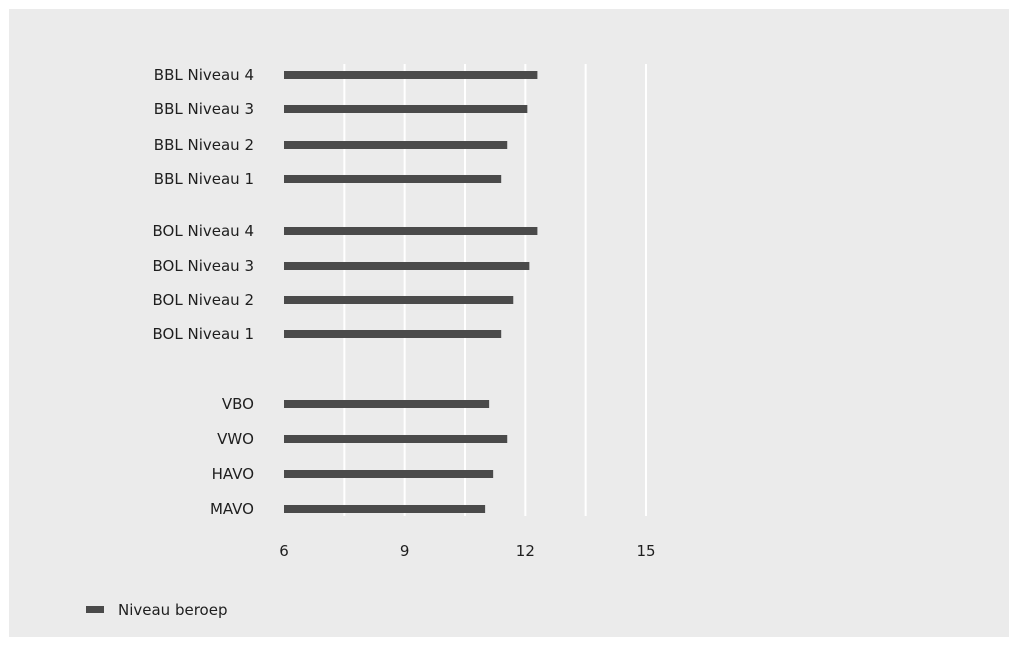  What do you see at coordinates (645, 551) in the screenshot?
I see `x-tick-label: 15` at bounding box center [645, 551].